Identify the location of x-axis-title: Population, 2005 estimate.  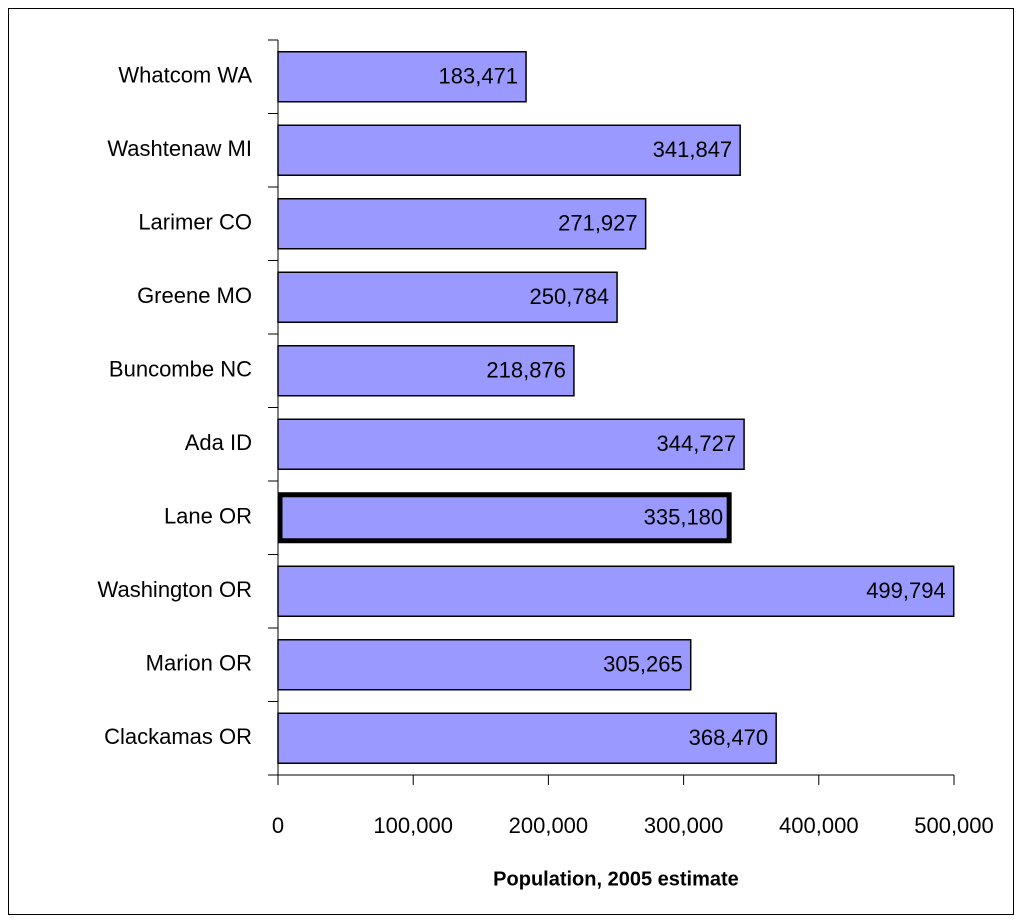
(616, 879).